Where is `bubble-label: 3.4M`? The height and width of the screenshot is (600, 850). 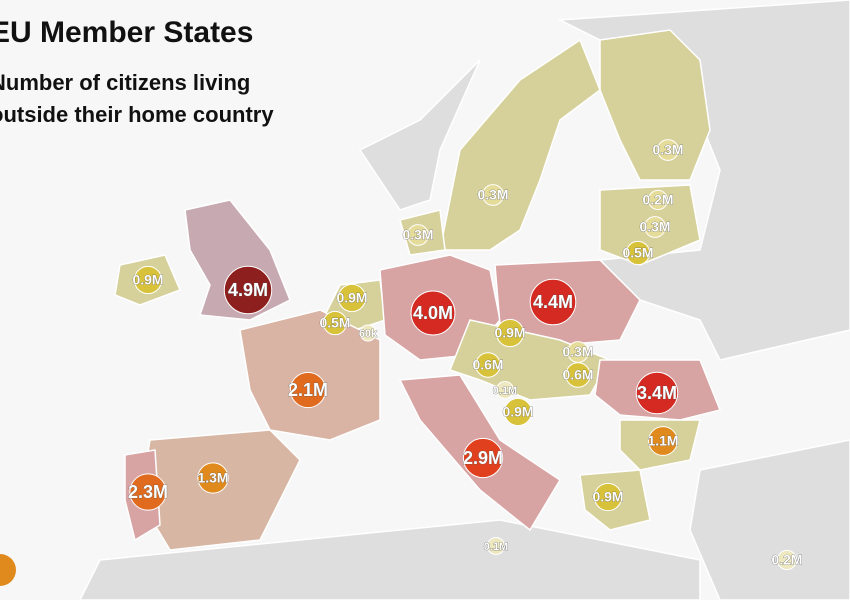
bubble-label: 3.4M is located at coordinates (657, 393).